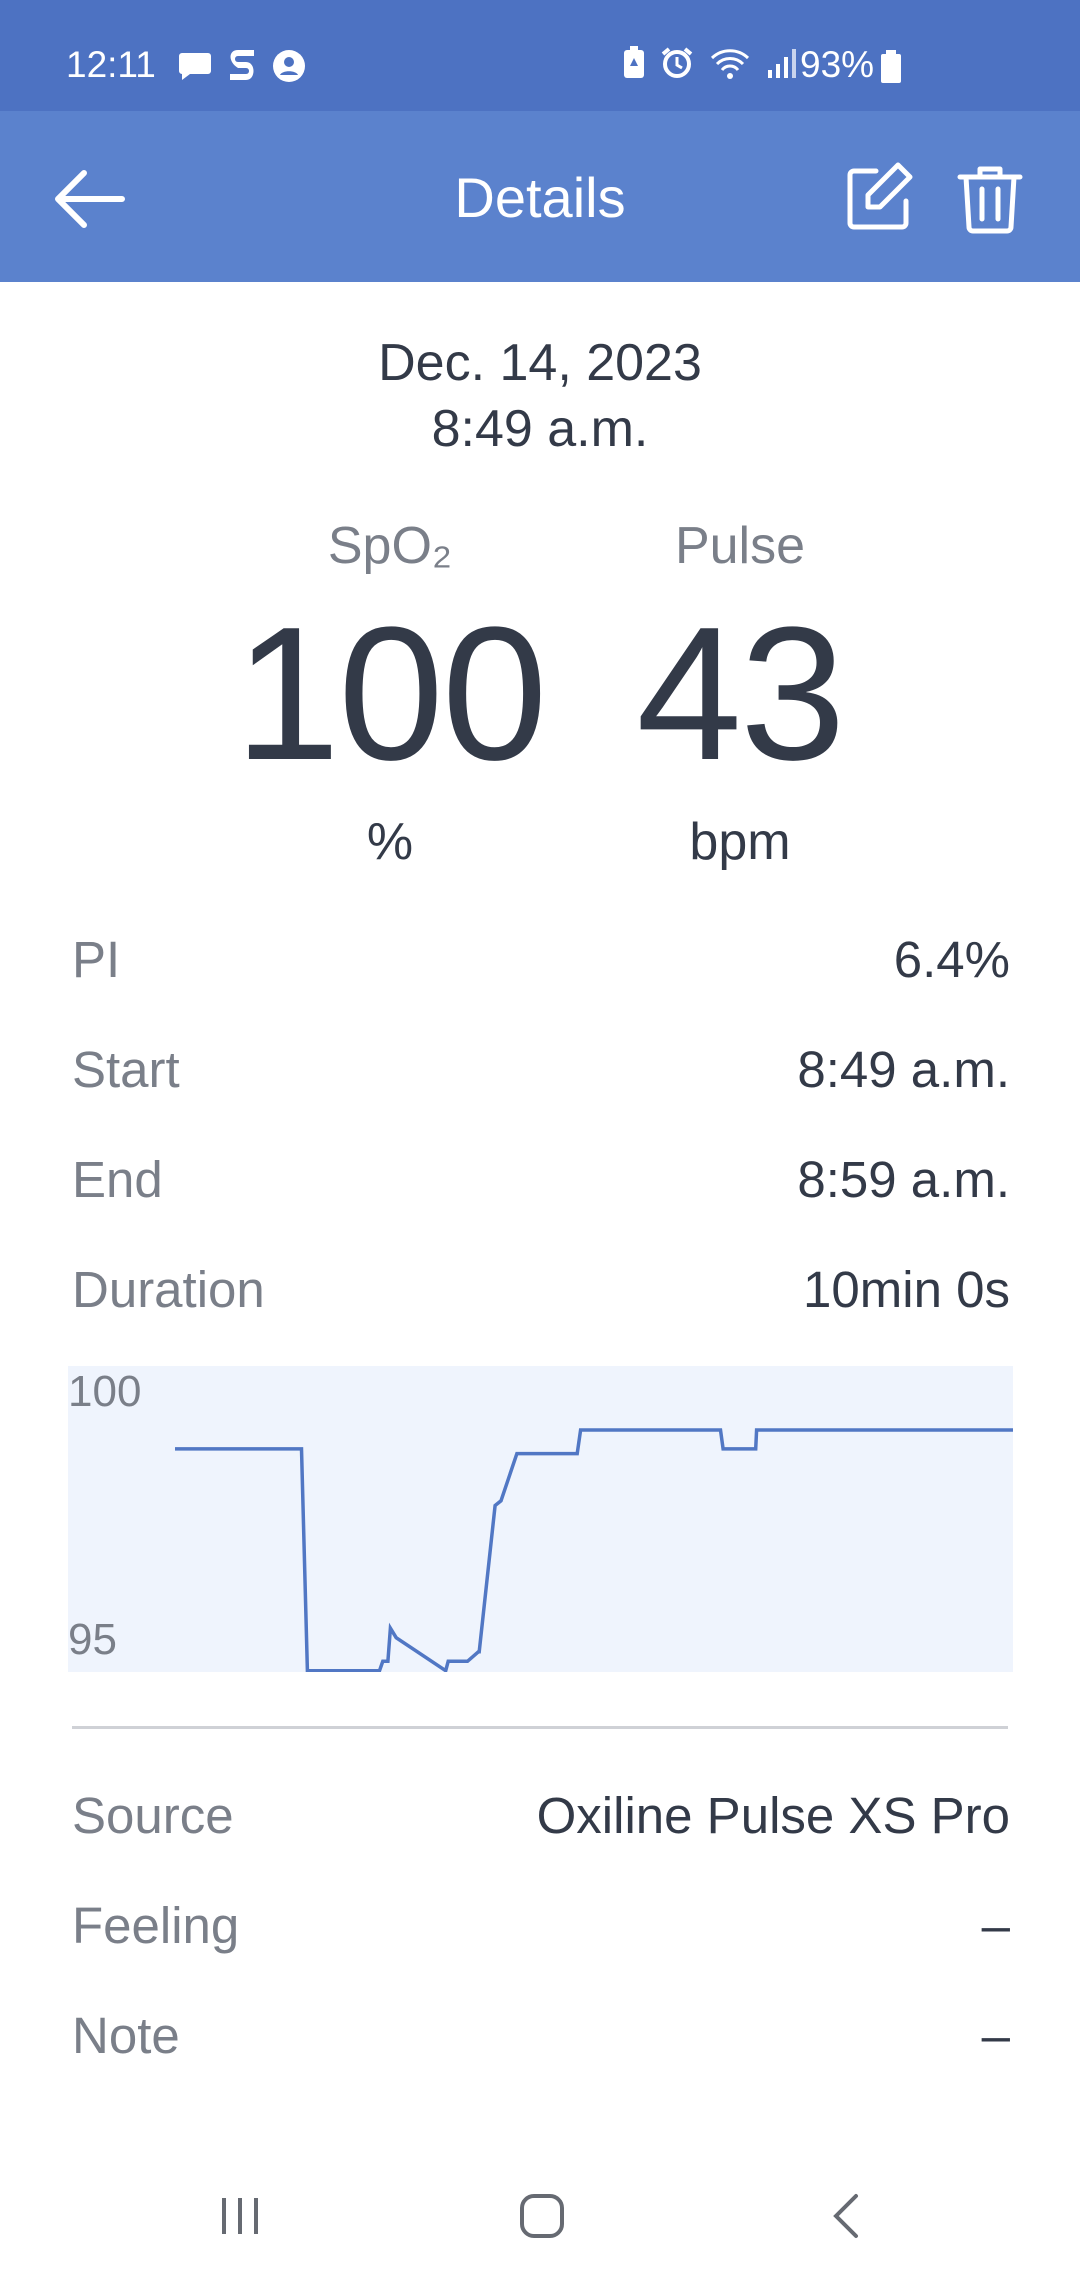  Describe the element at coordinates (773, 1815) in the screenshot. I see `extra-value: Oxiline Pulse XS Pro` at that location.